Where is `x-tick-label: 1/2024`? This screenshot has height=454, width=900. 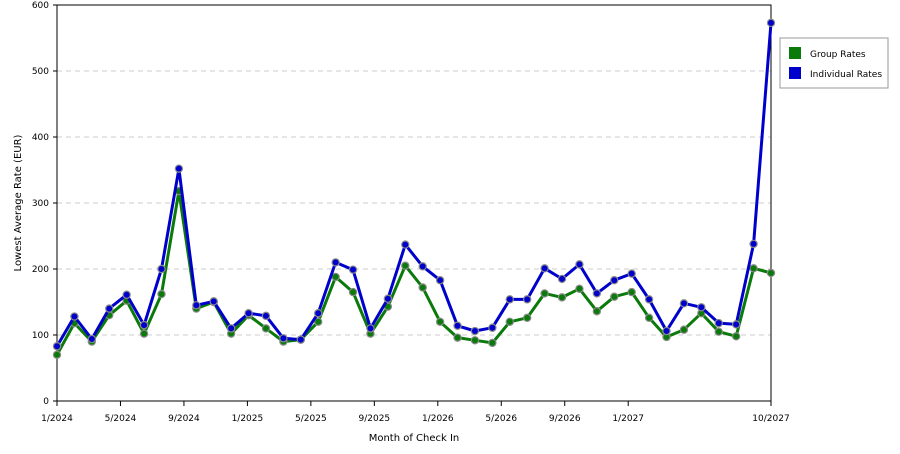 x-tick-label: 1/2024 is located at coordinates (57, 419).